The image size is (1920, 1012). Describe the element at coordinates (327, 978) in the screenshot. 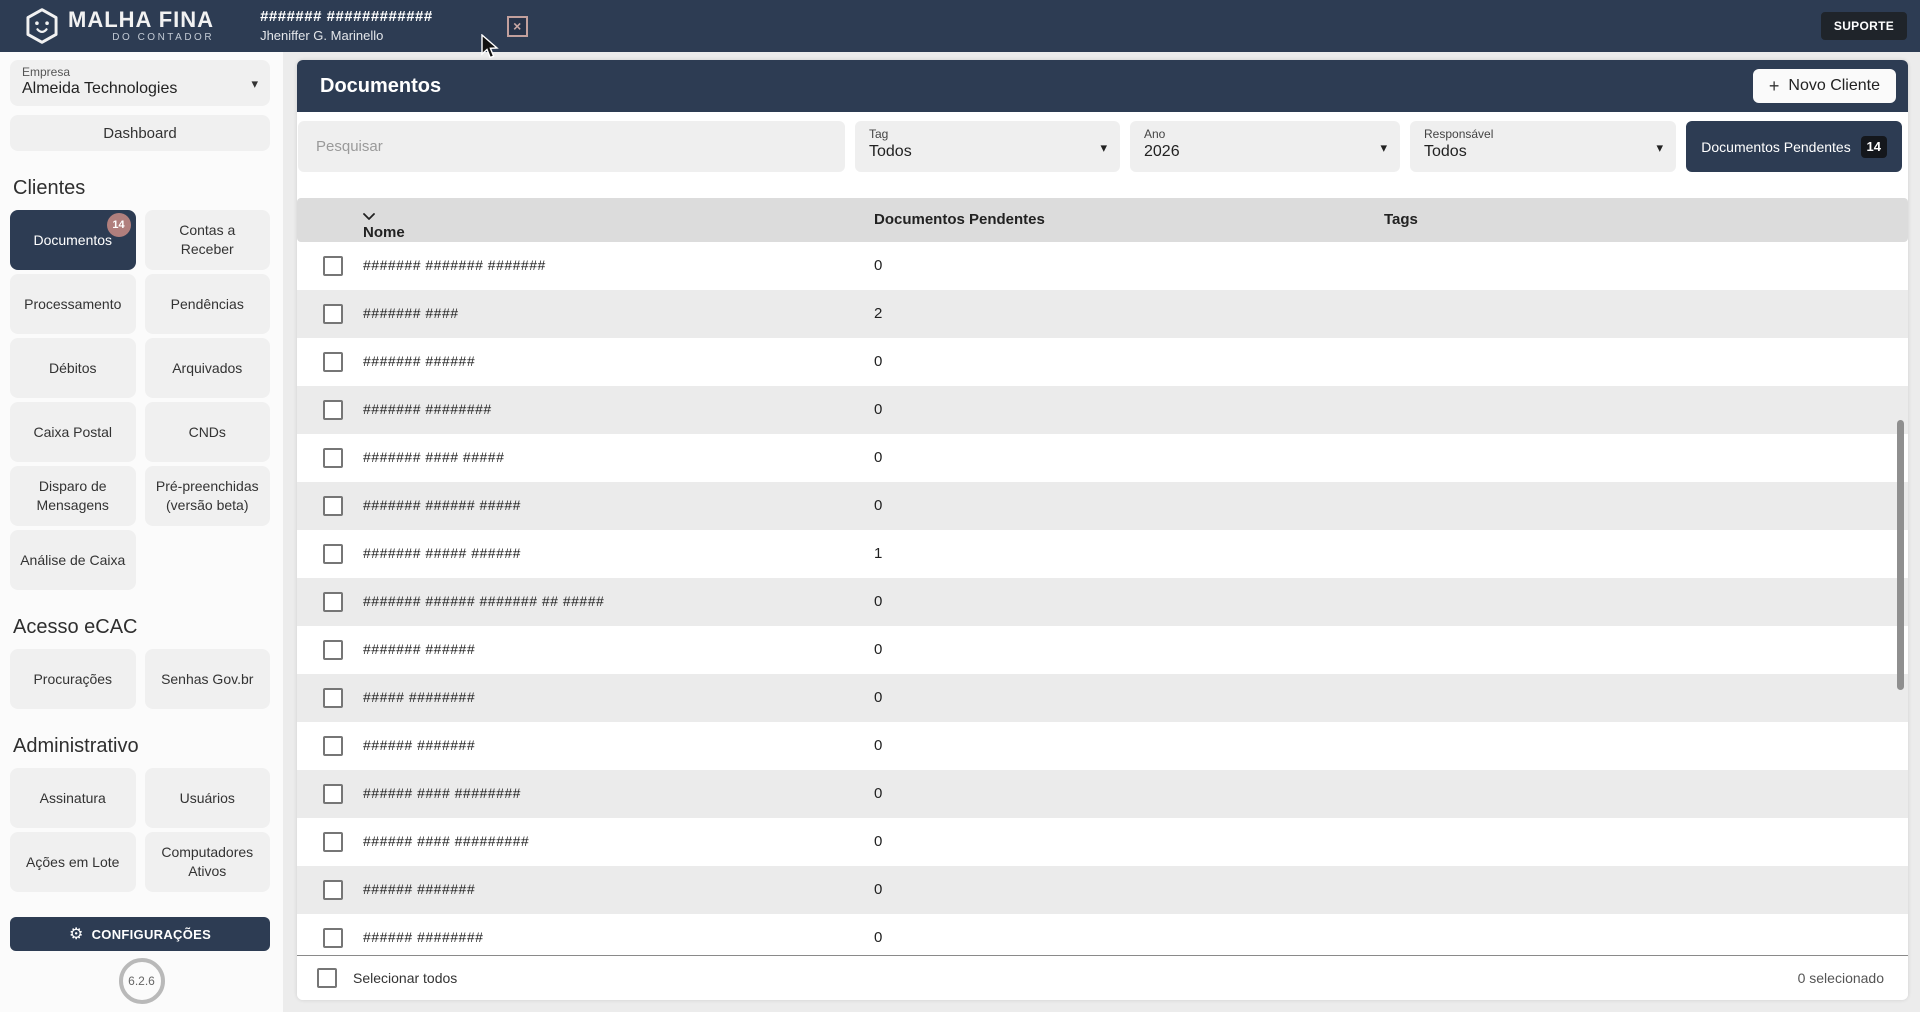

I see `select-all-checkbox` at that location.